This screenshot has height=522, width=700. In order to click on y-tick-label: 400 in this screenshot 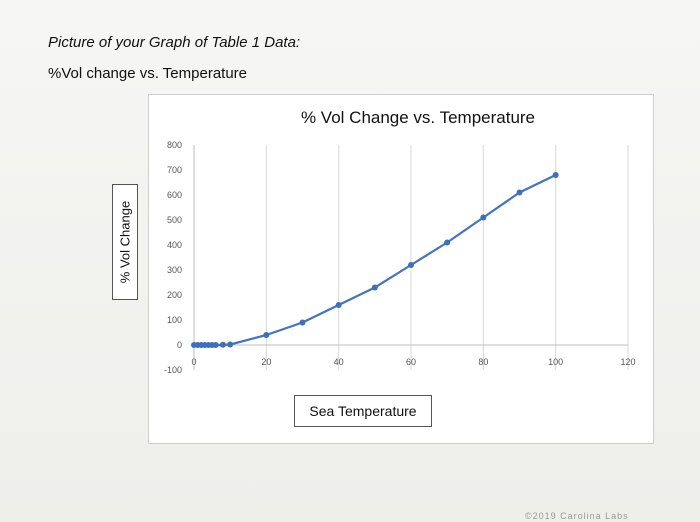, I will do `click(174, 245)`.